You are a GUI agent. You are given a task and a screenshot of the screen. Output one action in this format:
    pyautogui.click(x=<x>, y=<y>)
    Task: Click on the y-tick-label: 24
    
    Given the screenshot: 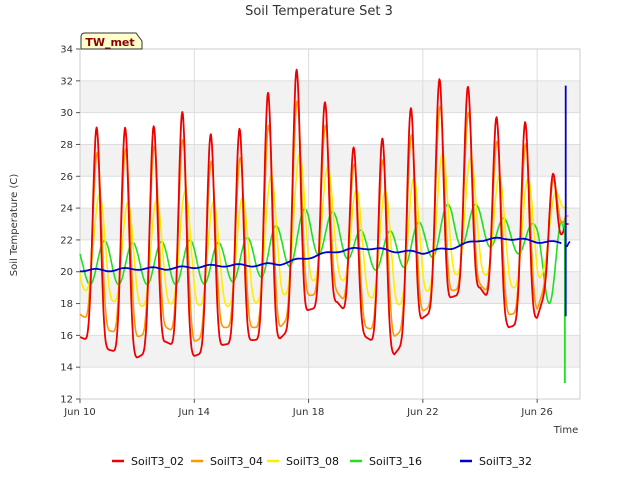 What is the action you would take?
    pyautogui.click(x=66, y=209)
    